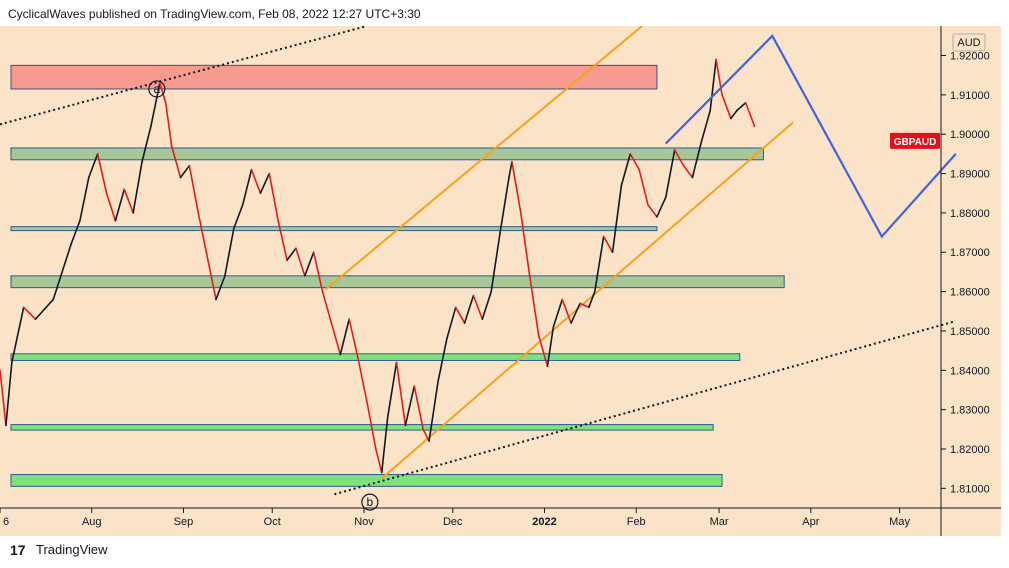 The width and height of the screenshot is (1009, 568). What do you see at coordinates (970, 371) in the screenshot?
I see `price-tick-label: 1.84000` at bounding box center [970, 371].